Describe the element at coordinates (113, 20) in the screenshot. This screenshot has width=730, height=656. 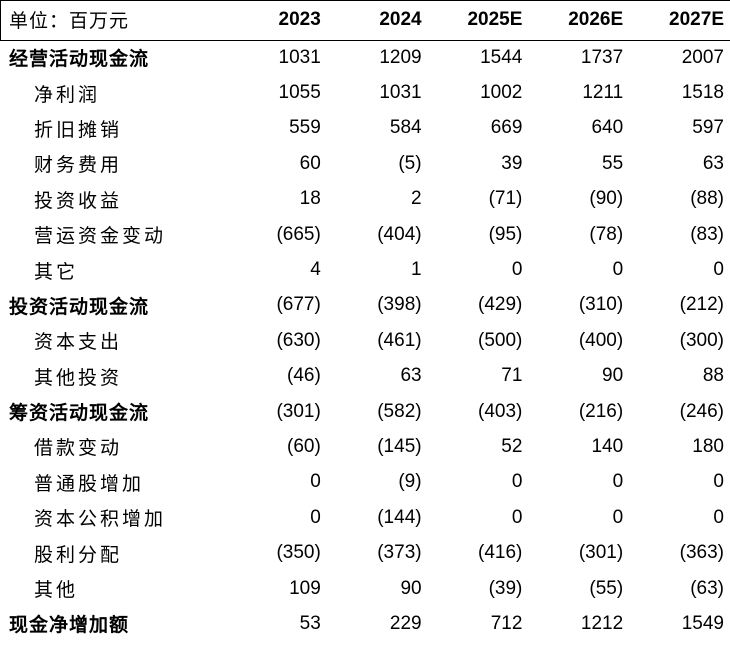
I see `unit-label: 单位：百万元` at that location.